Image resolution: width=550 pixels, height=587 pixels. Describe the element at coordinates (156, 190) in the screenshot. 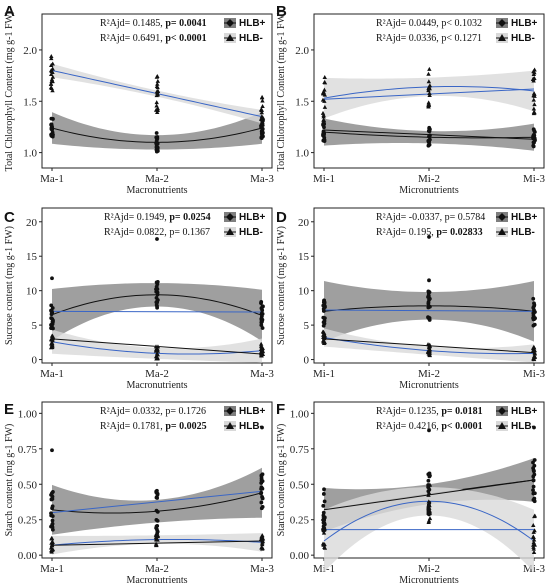

I see `x-axis-label: Macronutrients` at that location.